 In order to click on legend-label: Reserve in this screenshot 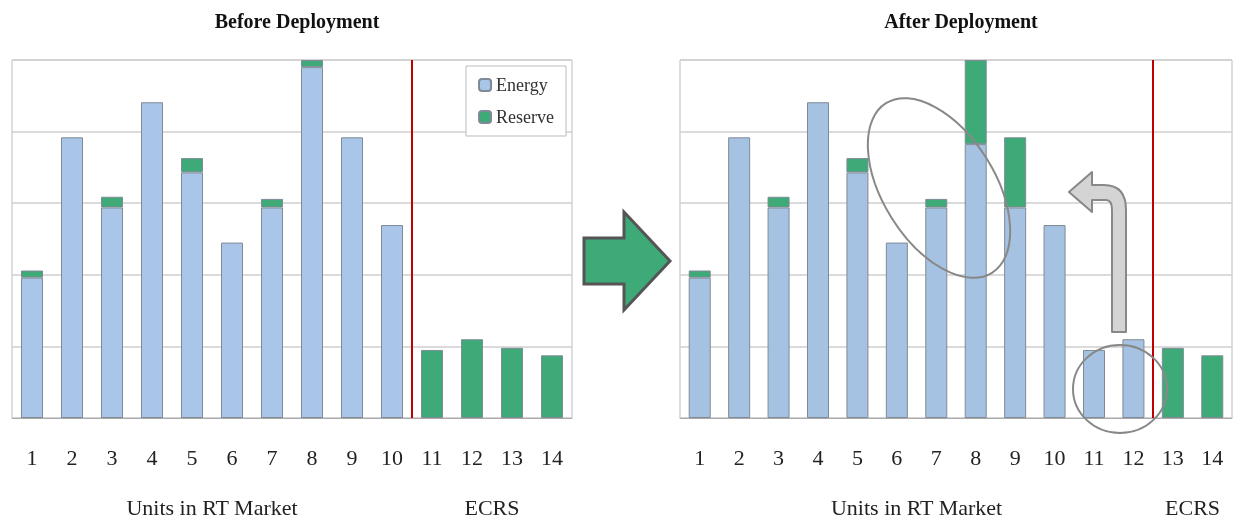, I will do `click(525, 117)`.